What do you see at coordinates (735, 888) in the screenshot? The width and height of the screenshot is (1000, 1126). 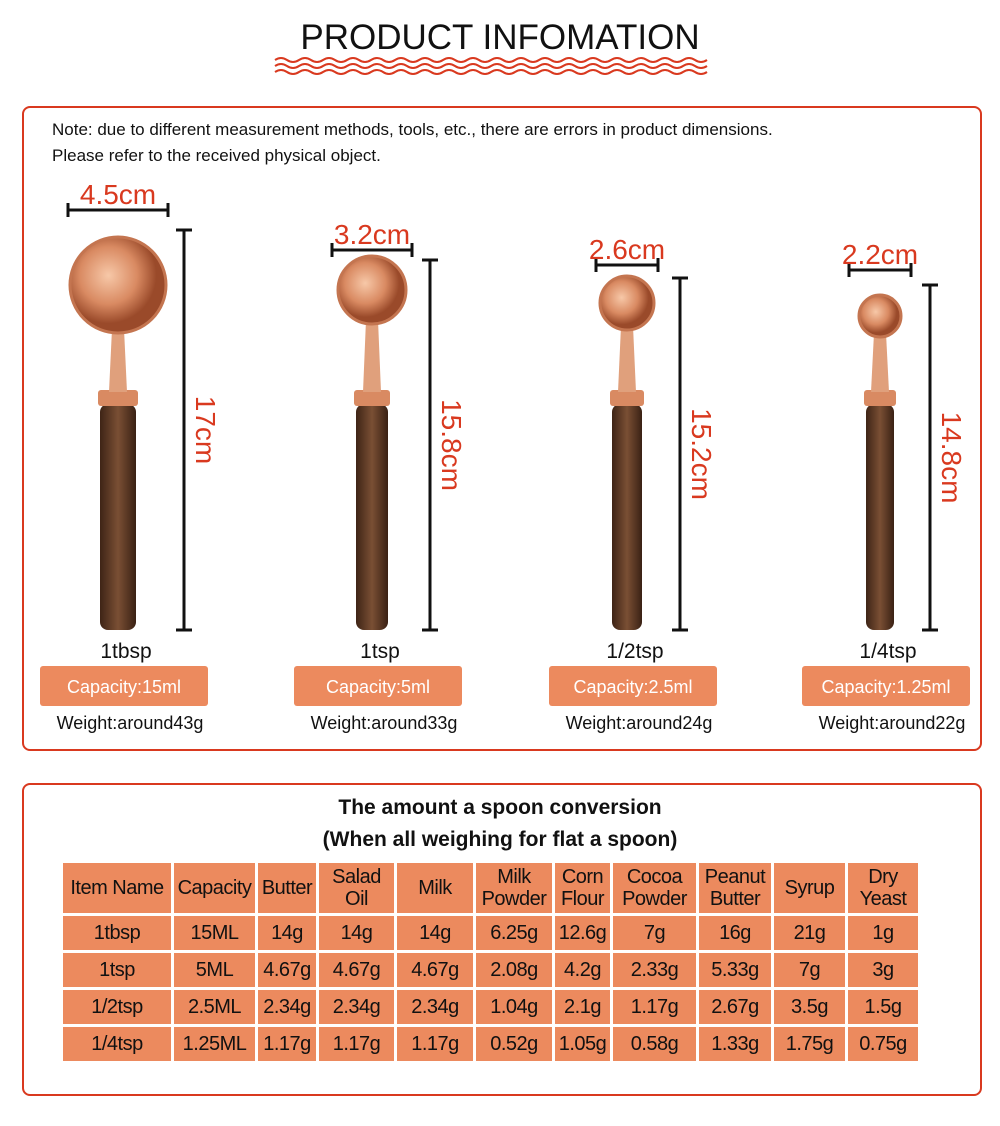 I see `header-cell: Peanut Butter` at bounding box center [735, 888].